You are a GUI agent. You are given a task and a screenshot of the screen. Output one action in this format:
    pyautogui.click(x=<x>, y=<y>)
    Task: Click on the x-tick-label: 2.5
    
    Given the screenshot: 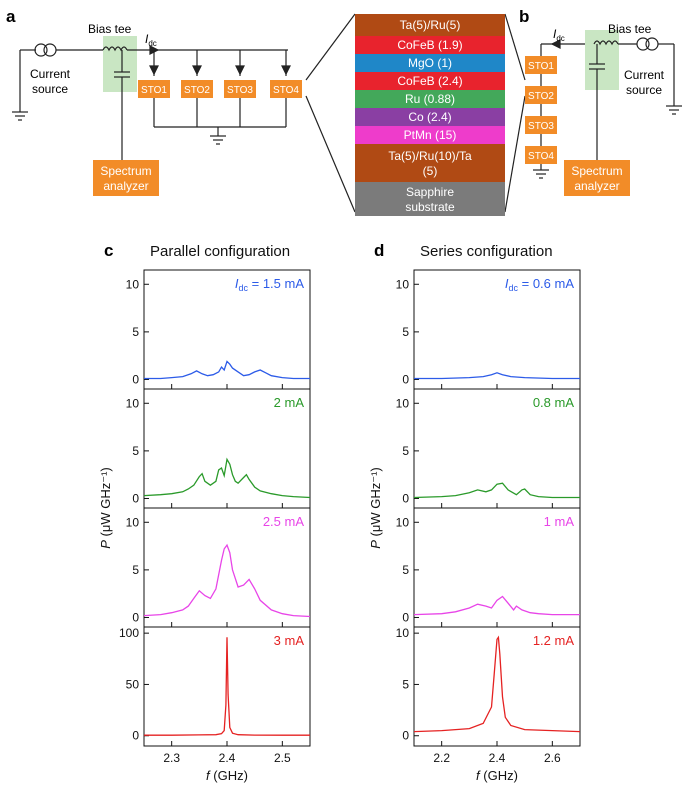 What is the action you would take?
    pyautogui.click(x=282, y=758)
    